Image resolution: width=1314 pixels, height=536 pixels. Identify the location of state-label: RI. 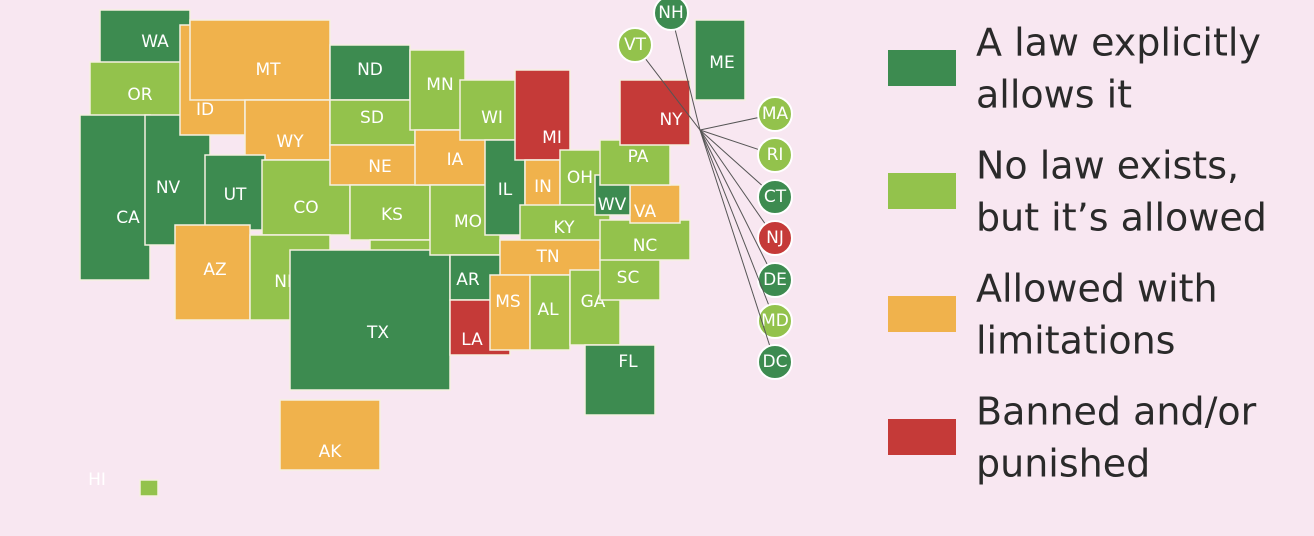
(775, 155).